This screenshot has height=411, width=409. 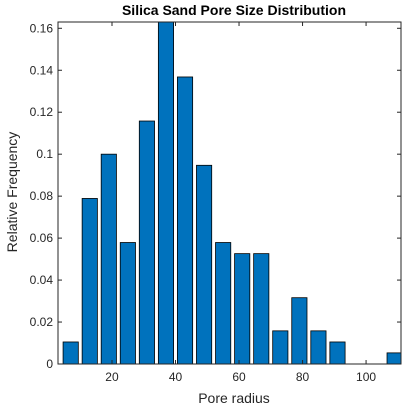 I want to click on y-tick-label: 0.04, so click(x=42, y=280).